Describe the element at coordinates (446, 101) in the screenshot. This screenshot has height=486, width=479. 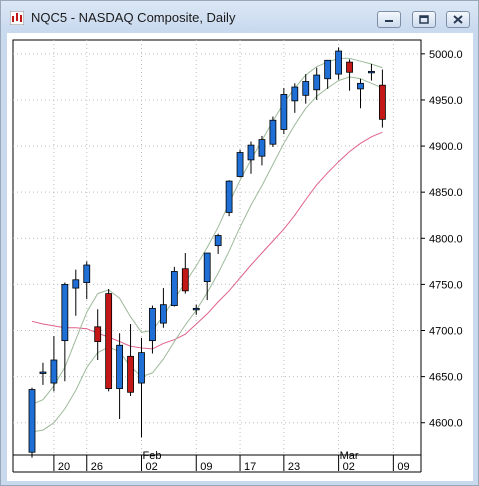
I see `y-tick-label: 4950.0` at that location.